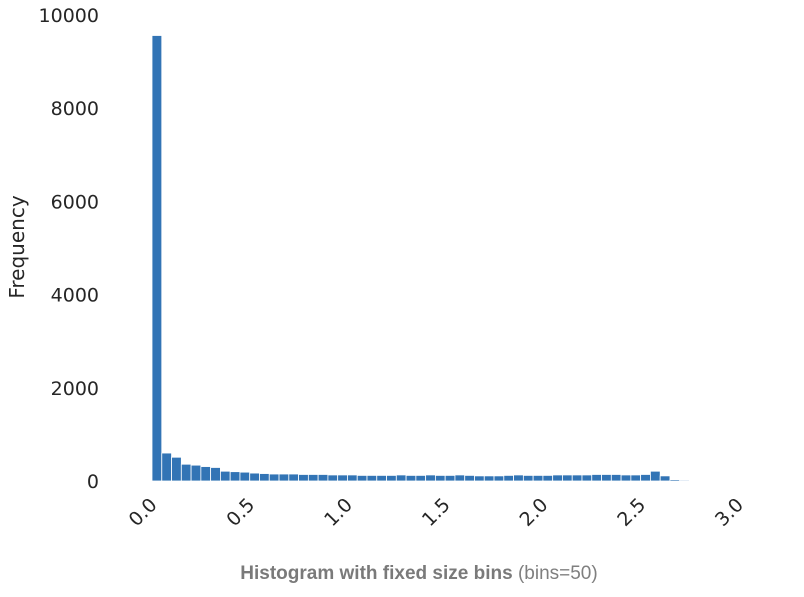  Describe the element at coordinates (75, 296) in the screenshot. I see `y-tick-label: 4000` at that location.